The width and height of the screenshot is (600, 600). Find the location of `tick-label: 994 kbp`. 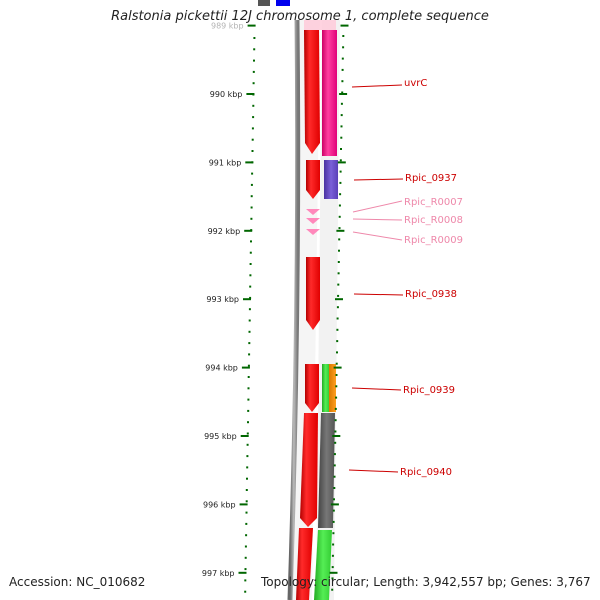

tick-label: 994 kbp is located at coordinates (221, 368).